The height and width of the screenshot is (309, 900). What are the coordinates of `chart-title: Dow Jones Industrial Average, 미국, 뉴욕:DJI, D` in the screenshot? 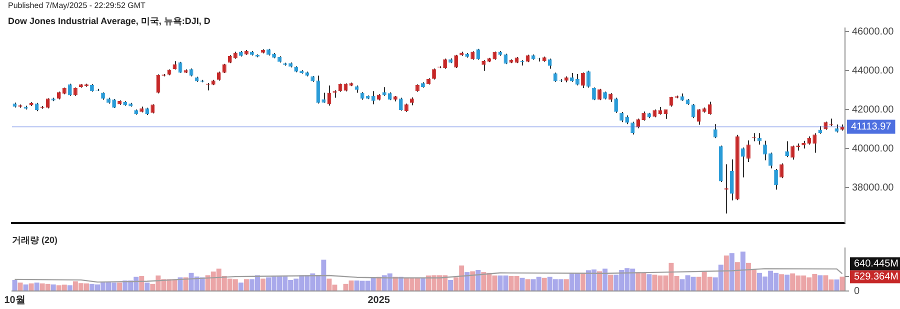 It's located at (109, 21).